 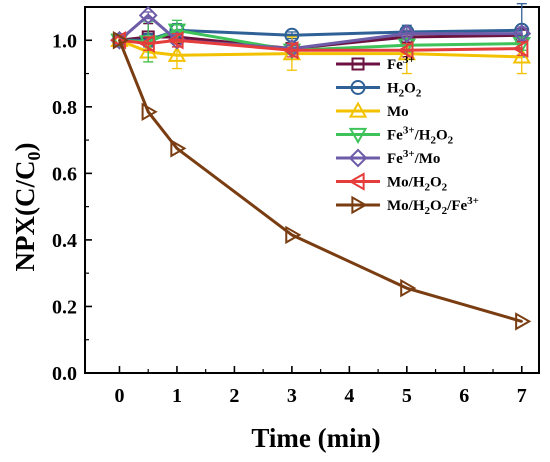 I want to click on legend-item-4: Fe3+/Mo, so click(x=388, y=158).